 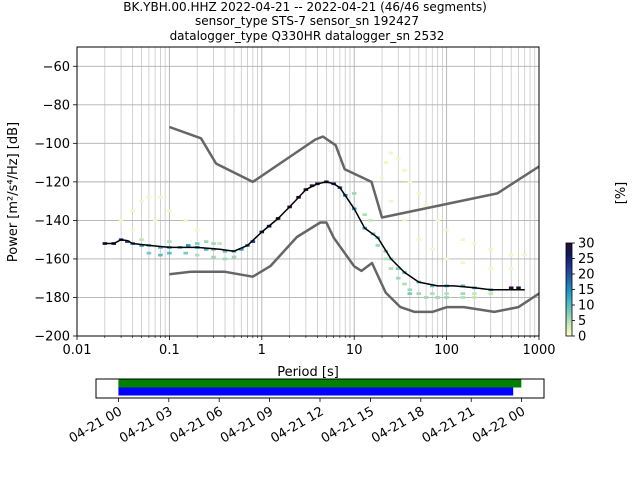 I want to click on y-tick-label: −100, so click(x=52, y=144).